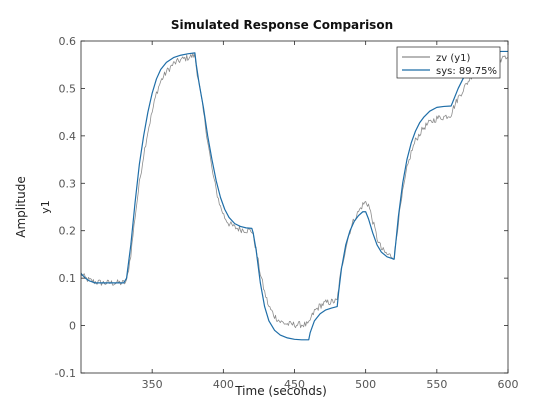 This screenshot has width=560, height=420. Describe the element at coordinates (294, 384) in the screenshot. I see `x-tick-label: 450` at that location.